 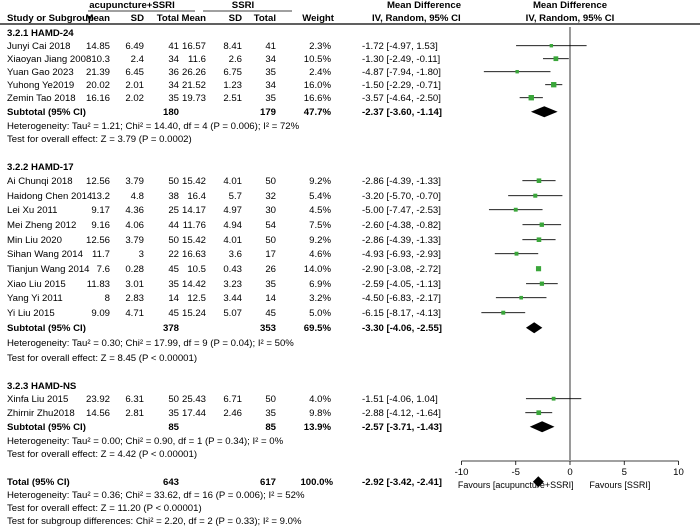 What do you see at coordinates (98, 46) in the screenshot?
I see `mean1-value: 14.85` at bounding box center [98, 46].